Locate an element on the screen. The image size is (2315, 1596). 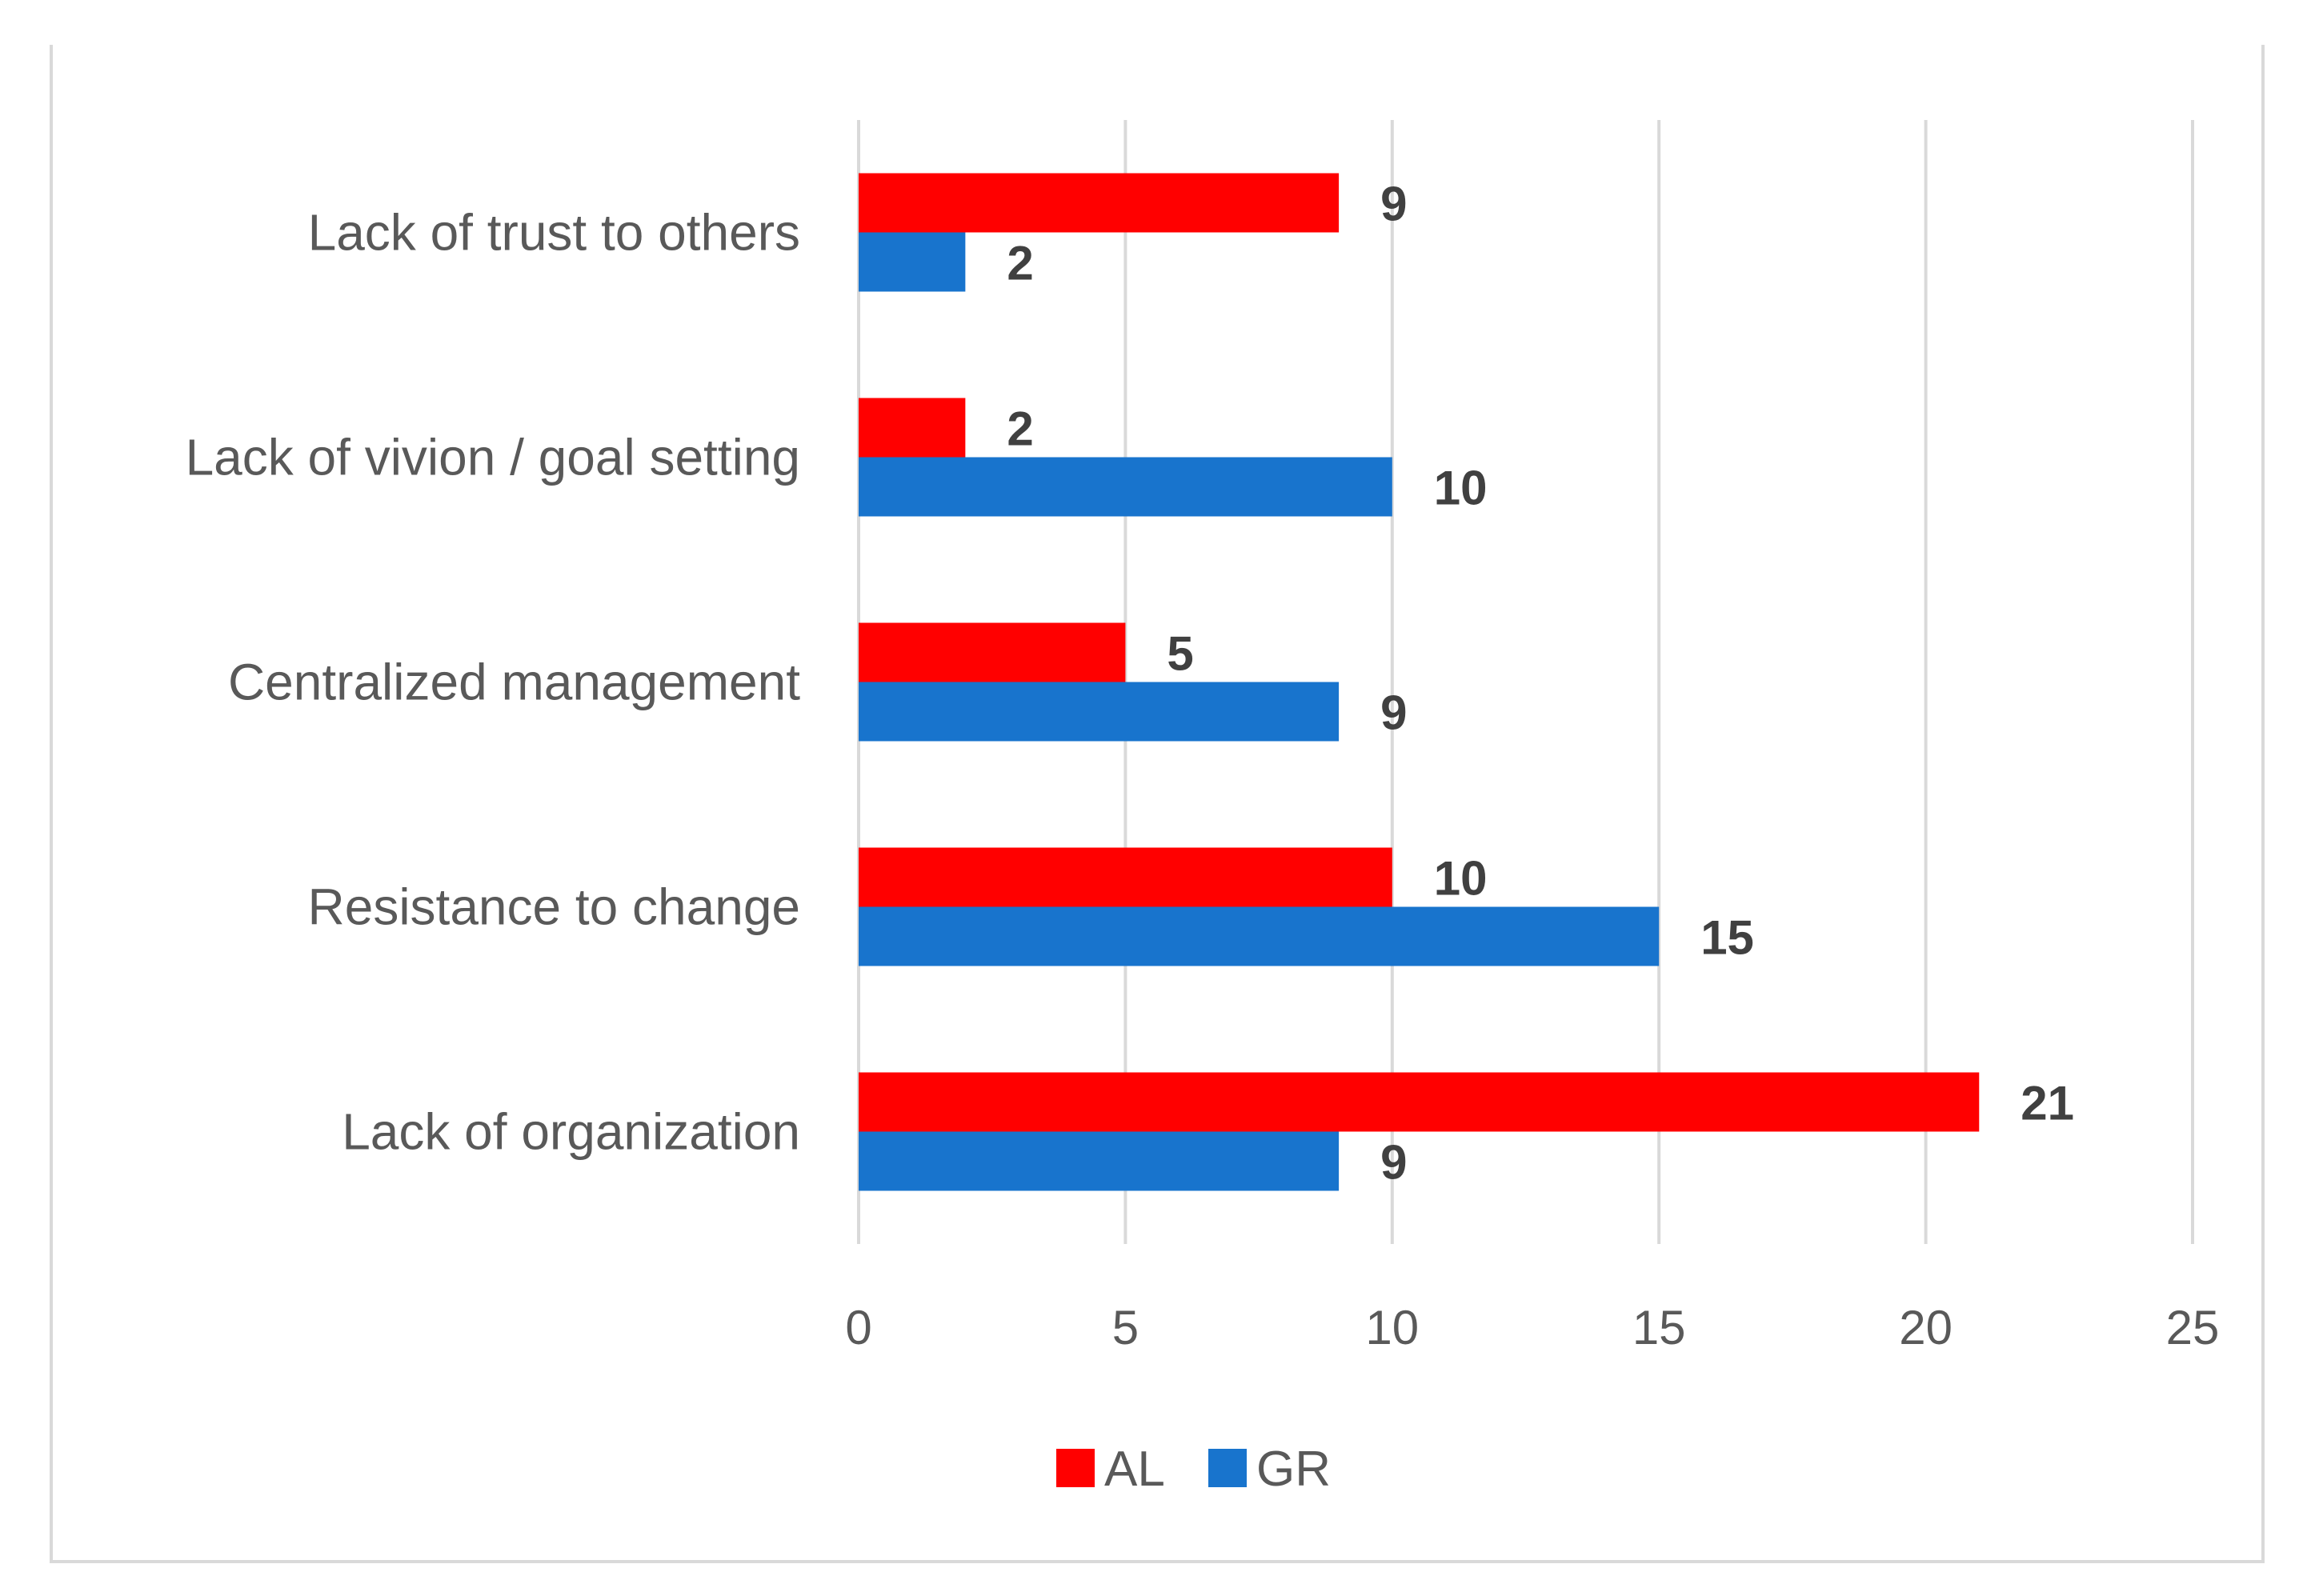
x-tick-label: 25 is located at coordinates (2193, 1327).